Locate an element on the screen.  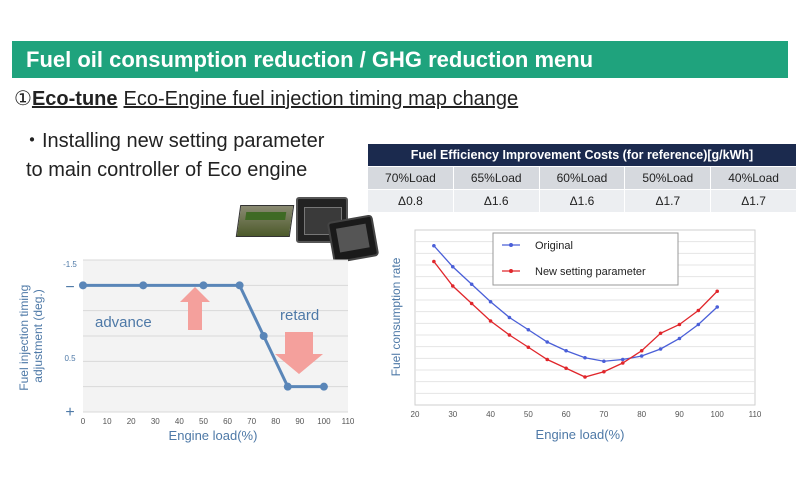
chart1-xlabel: Engine load(%) is located at coordinates (213, 435).